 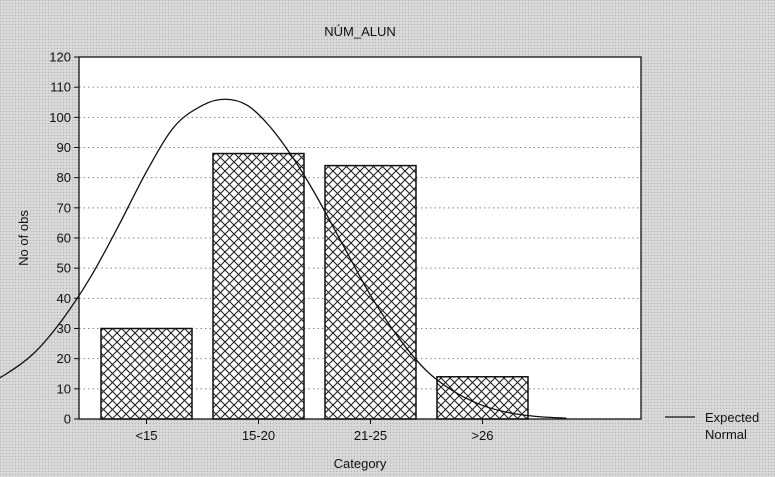 What do you see at coordinates (64, 388) in the screenshot?
I see `y-tick-label: 10` at bounding box center [64, 388].